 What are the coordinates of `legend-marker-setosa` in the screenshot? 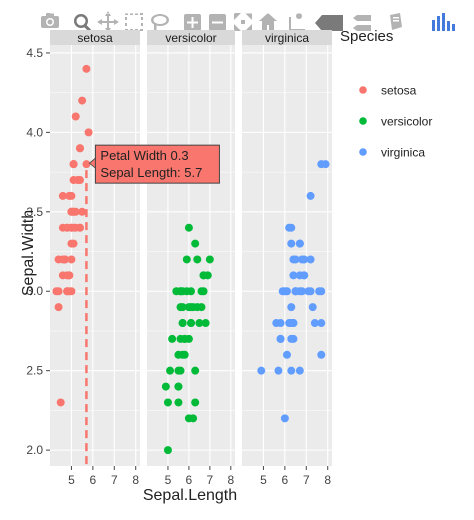 It's located at (363, 90).